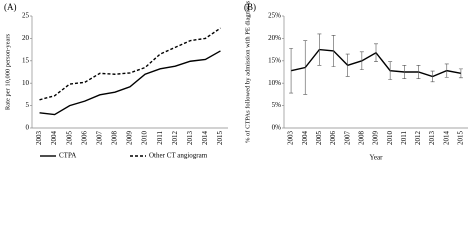 Image resolution: width=474 pixels, height=240 pixels. Describe the element at coordinates (274, 60) in the screenshot. I see `y-tick-label: 15%` at that location.